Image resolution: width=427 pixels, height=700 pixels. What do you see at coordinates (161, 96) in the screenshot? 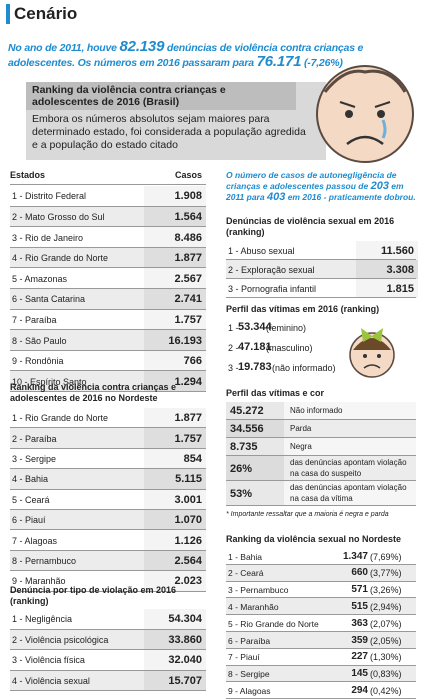
I see `ranking-box-band` at bounding box center [161, 96].